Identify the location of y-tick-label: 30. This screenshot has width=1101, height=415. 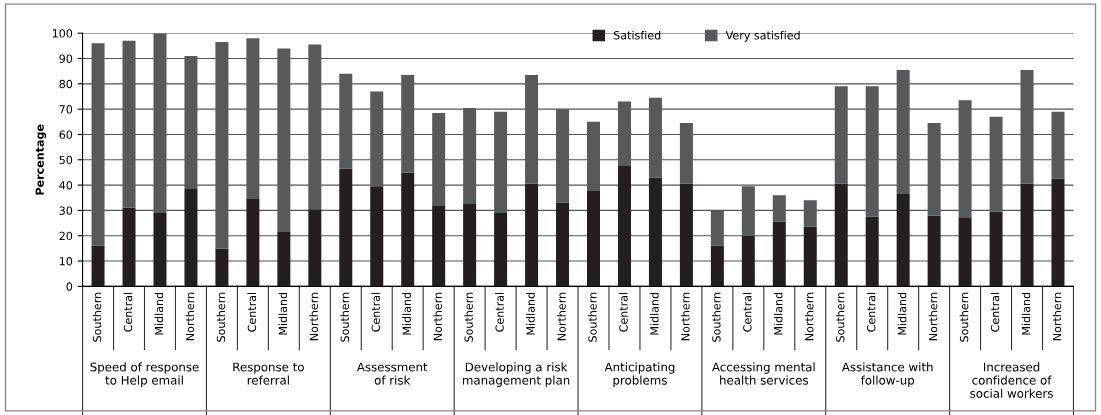
(66, 210).